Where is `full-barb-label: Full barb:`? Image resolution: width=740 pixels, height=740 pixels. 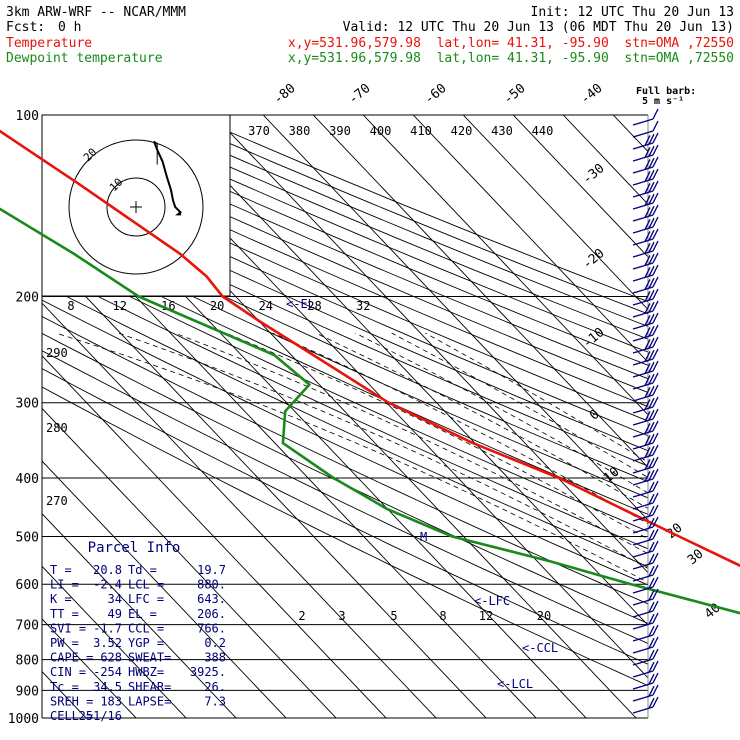 full-barb-label: Full barb: is located at coordinates (666, 91).